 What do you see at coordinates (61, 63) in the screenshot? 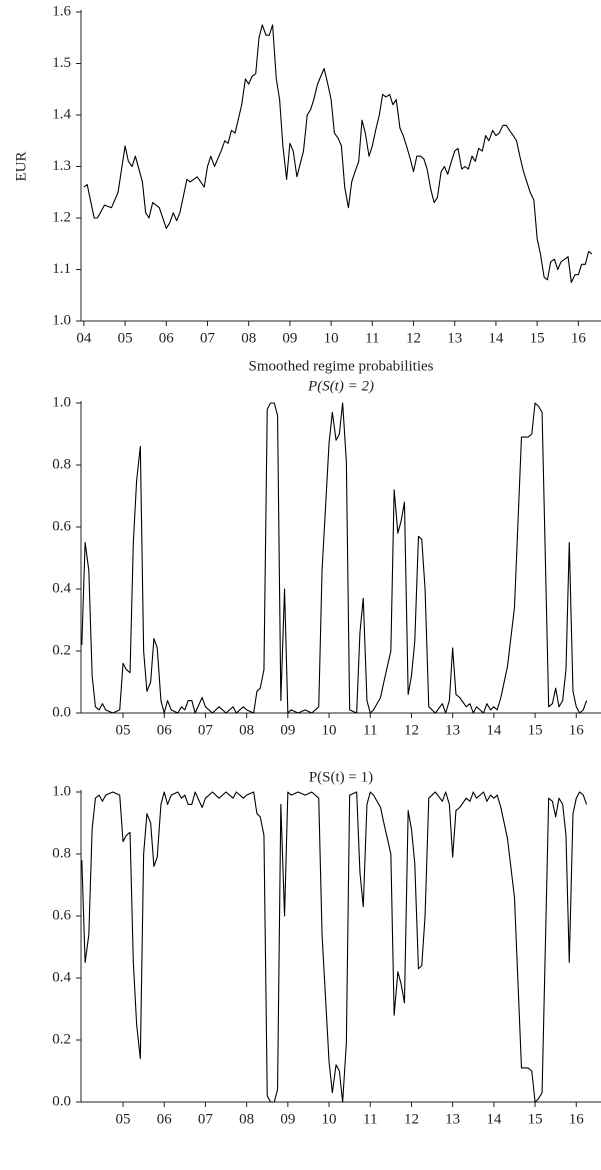
I see `y-tick-label: 1.5` at bounding box center [61, 63].